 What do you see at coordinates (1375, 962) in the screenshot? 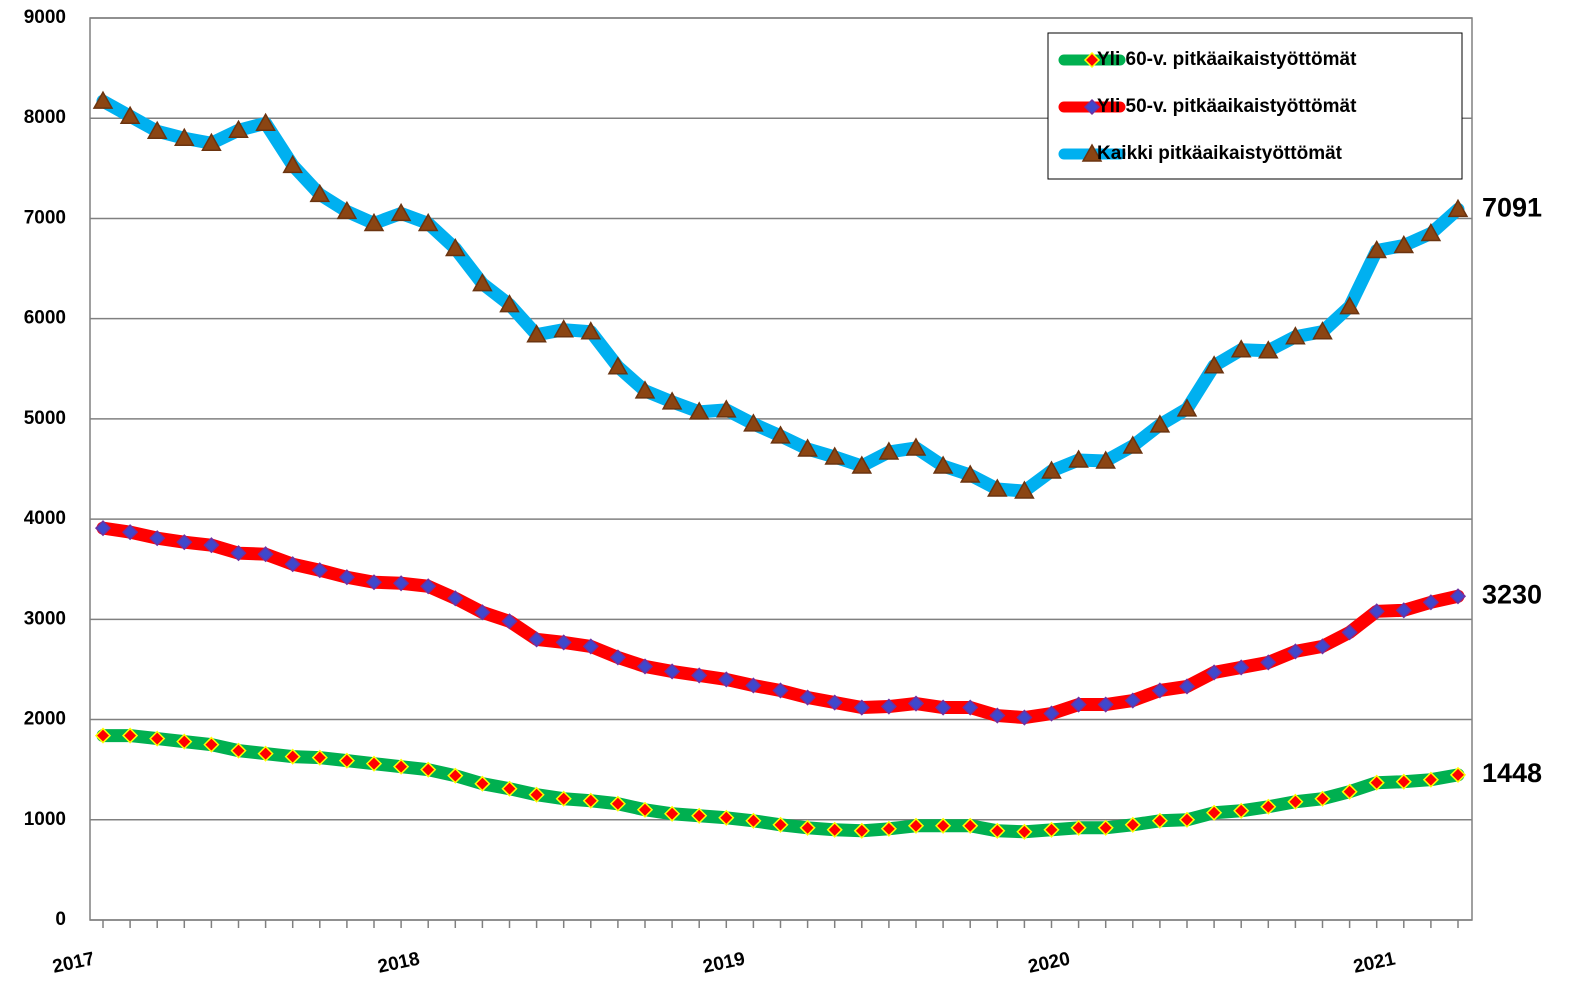
I see `x-tick-label: 2021` at bounding box center [1375, 962].